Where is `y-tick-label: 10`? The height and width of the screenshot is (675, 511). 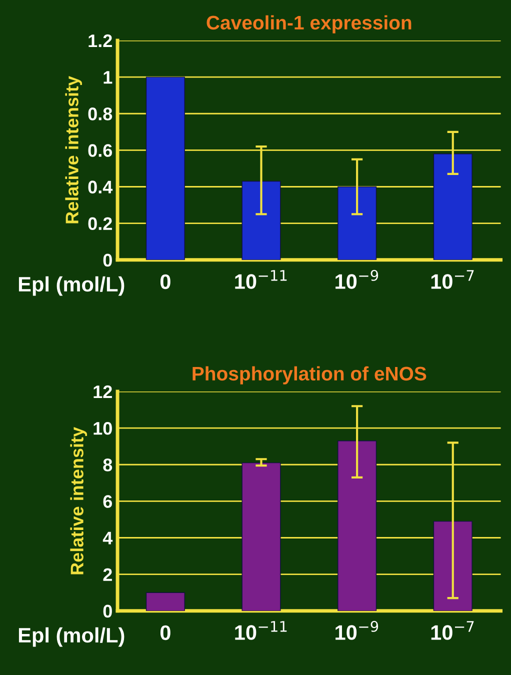 y-tick-label: 10 is located at coordinates (103, 428).